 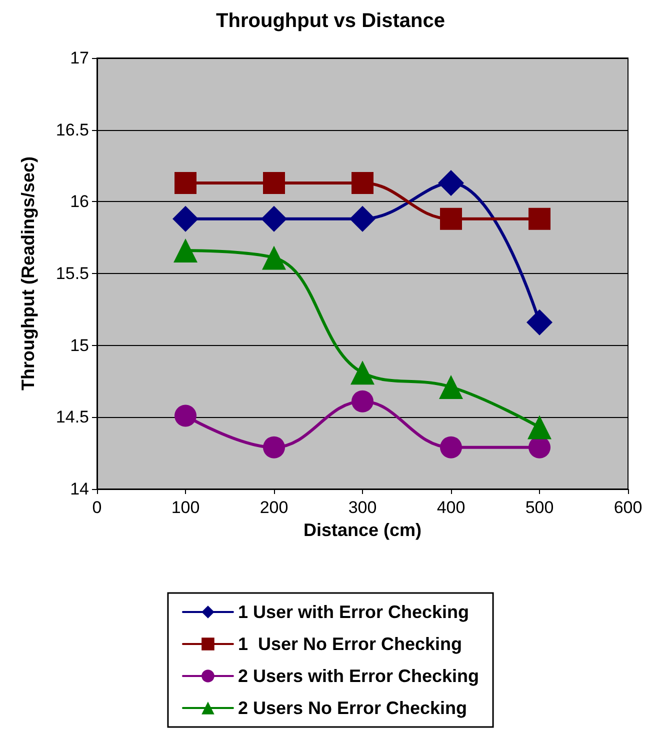 What do you see at coordinates (359, 676) in the screenshot?
I see `legend-label: 2 Users with Error Checking` at bounding box center [359, 676].